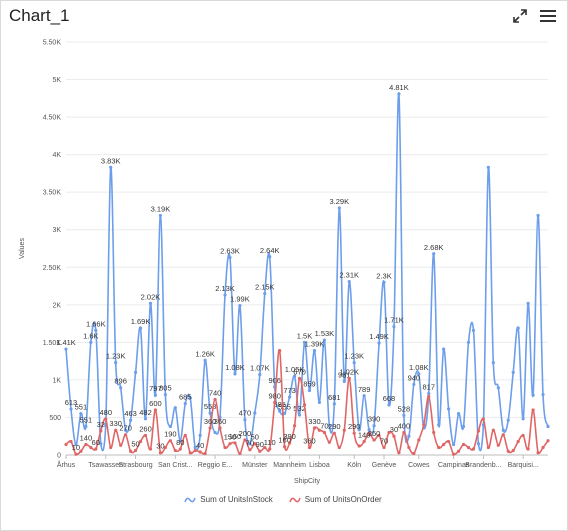 The height and width of the screenshot is (531, 568). What do you see at coordinates (96, 442) in the screenshot?
I see `data-label-order: 60` at bounding box center [96, 442].